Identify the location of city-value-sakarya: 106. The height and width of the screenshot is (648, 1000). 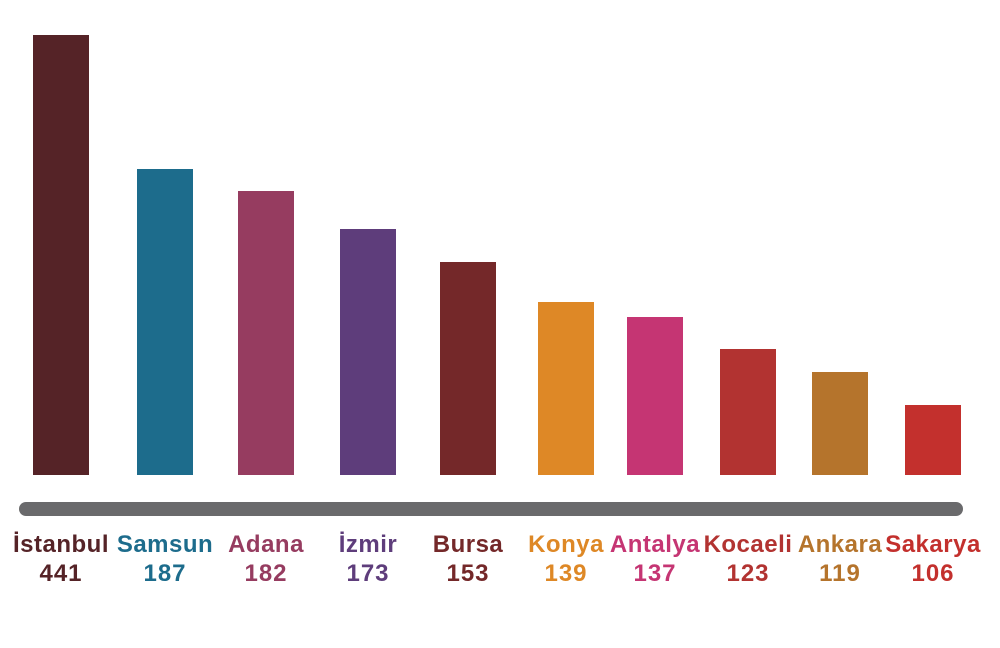
(933, 573).